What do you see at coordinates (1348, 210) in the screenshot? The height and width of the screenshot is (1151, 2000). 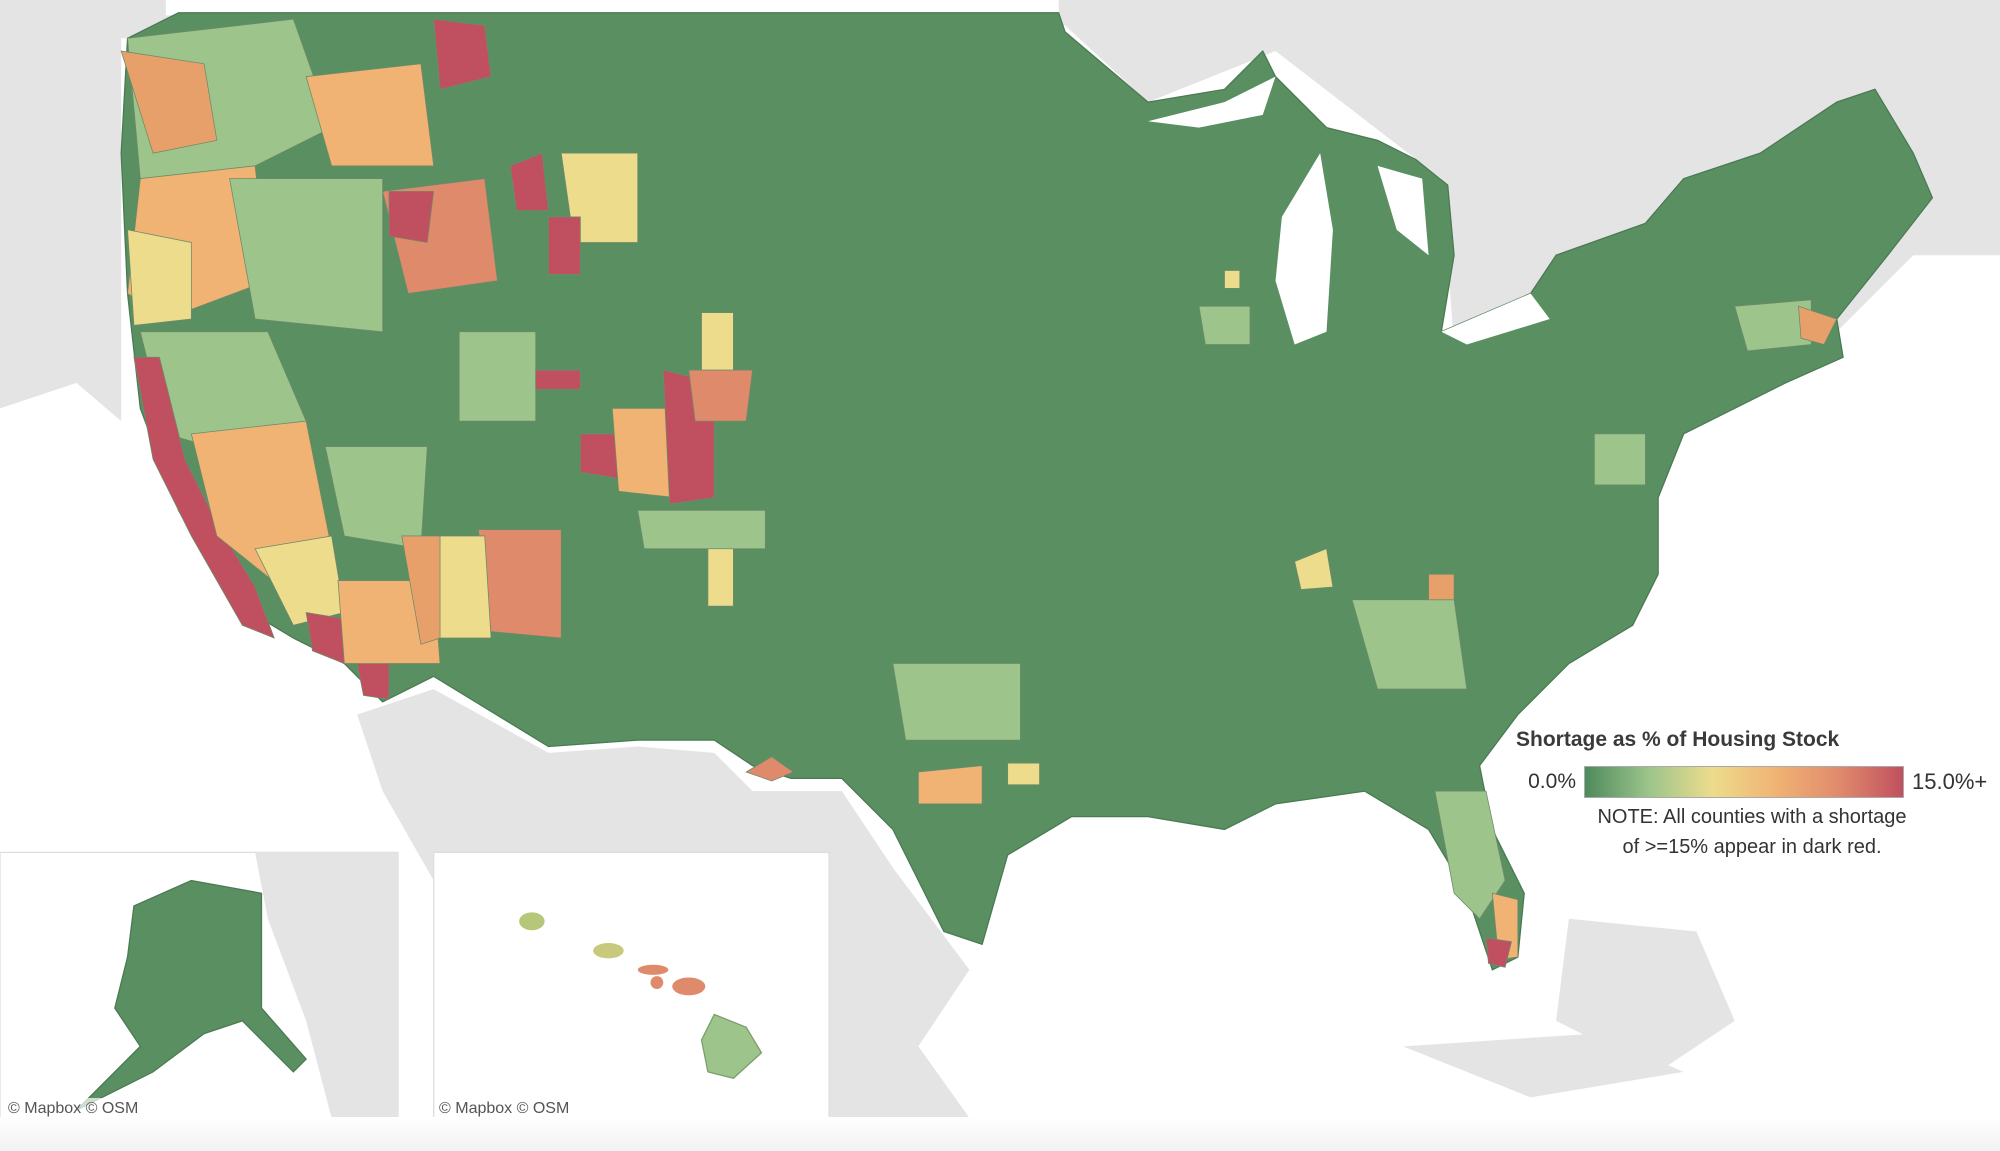 I see `great-lakes` at bounding box center [1348, 210].